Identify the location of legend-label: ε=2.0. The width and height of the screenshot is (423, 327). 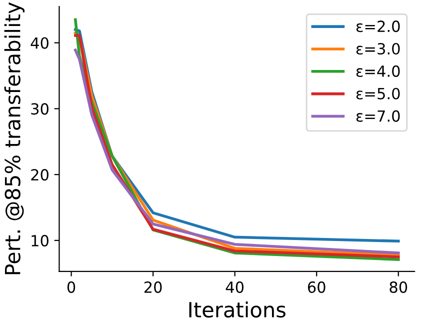
(378, 26).